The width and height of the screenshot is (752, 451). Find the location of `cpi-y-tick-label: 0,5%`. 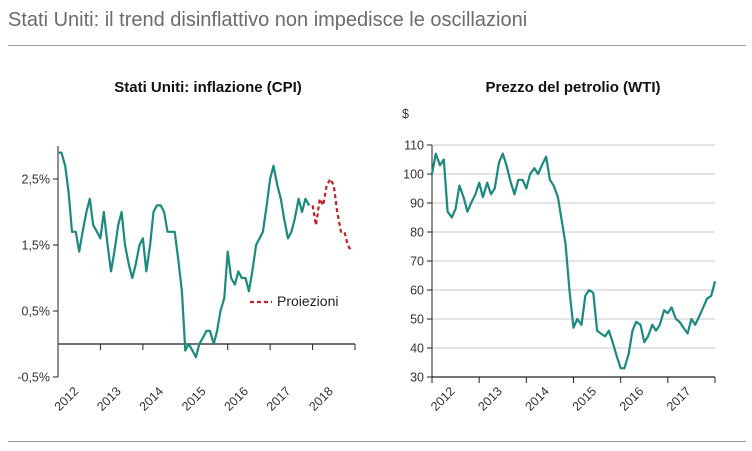

cpi-y-tick-label: 0,5% is located at coordinates (36, 312).